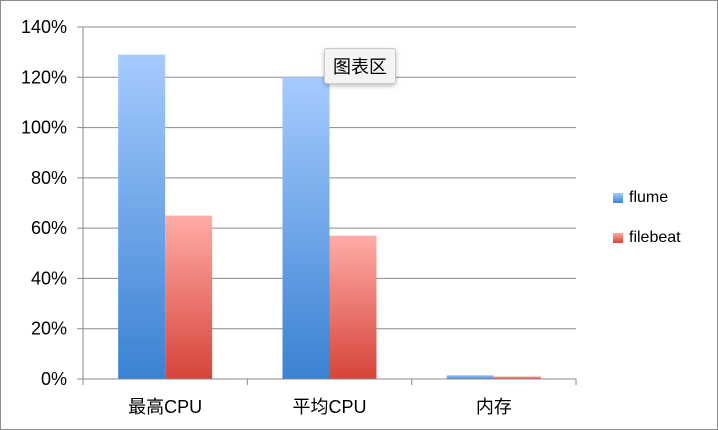  What do you see at coordinates (54, 379) in the screenshot?
I see `y-tick-label: 0%` at bounding box center [54, 379].